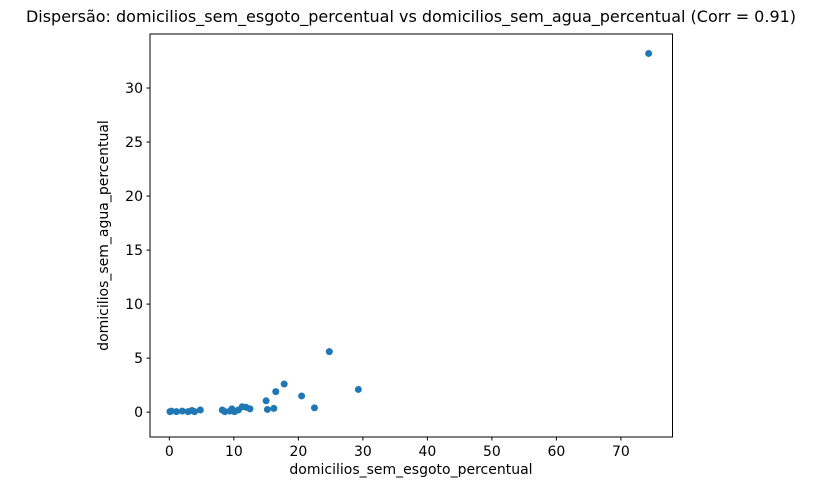 The width and height of the screenshot is (820, 494). Describe the element at coordinates (410, 470) in the screenshot. I see `x-axis-label: domicilios_sem_esgoto_percentual` at that location.